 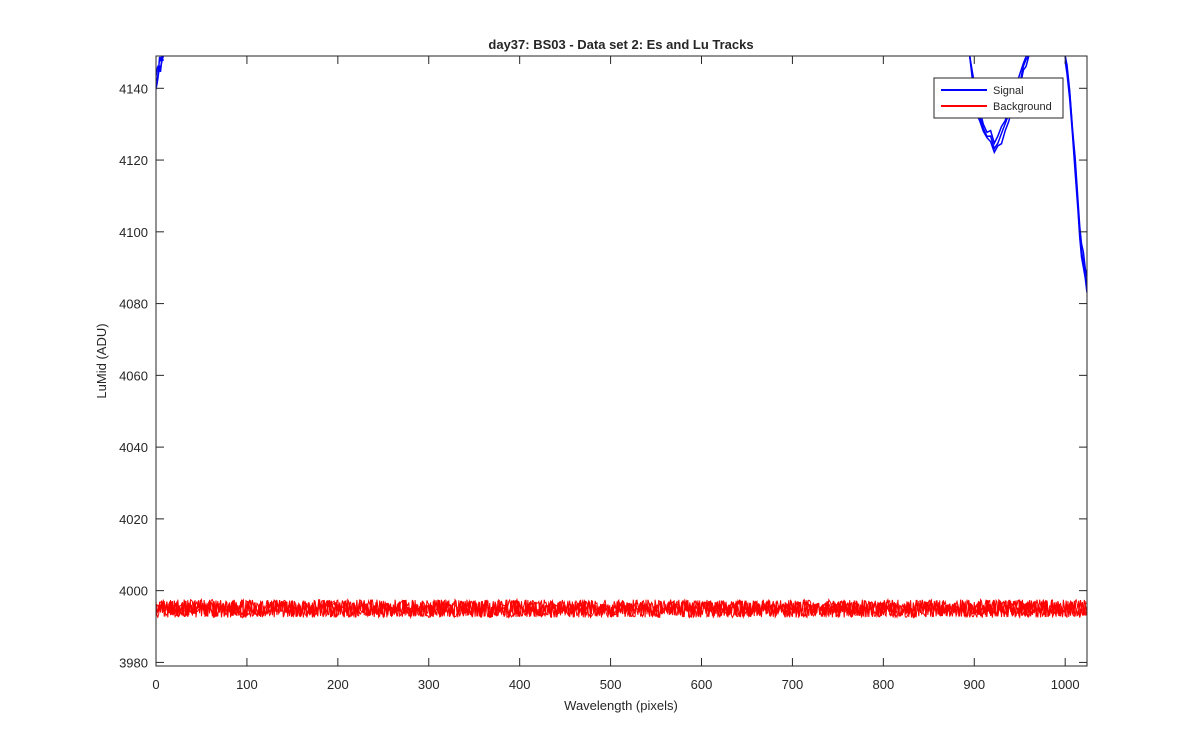 I want to click on y-tick-label: 4100, so click(x=133, y=232).